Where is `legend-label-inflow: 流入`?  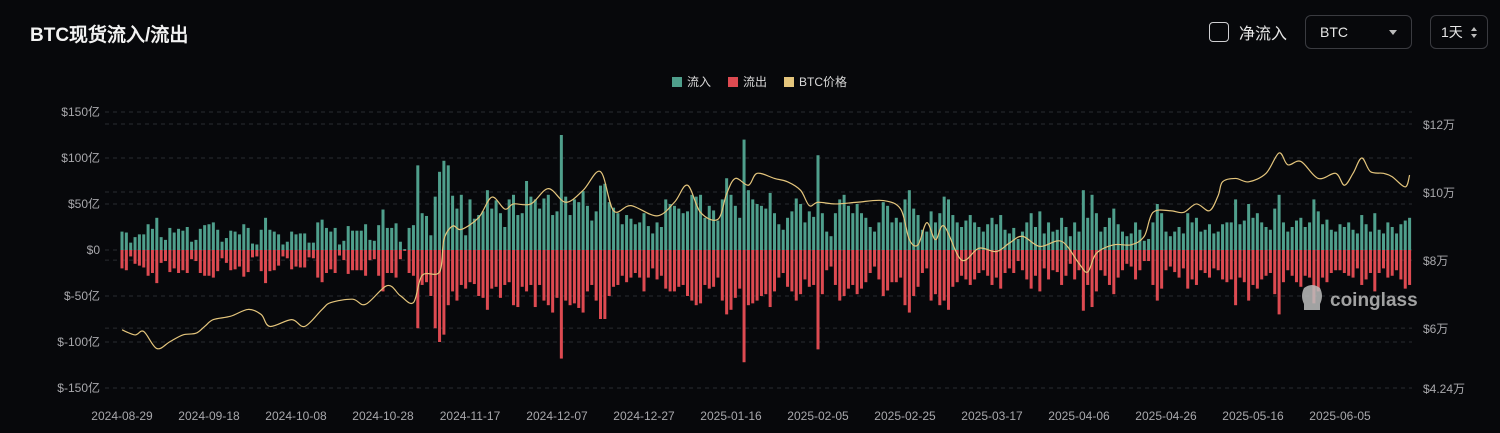 legend-label-inflow: 流入 is located at coordinates (699, 82).